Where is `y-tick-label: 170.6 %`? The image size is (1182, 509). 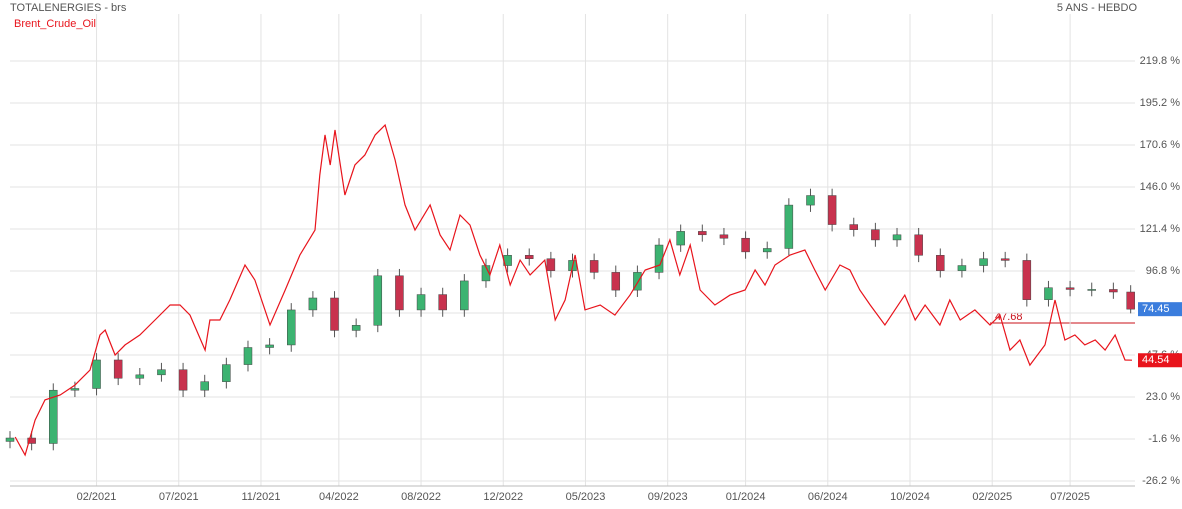 y-tick-label: 170.6 % is located at coordinates (1160, 145).